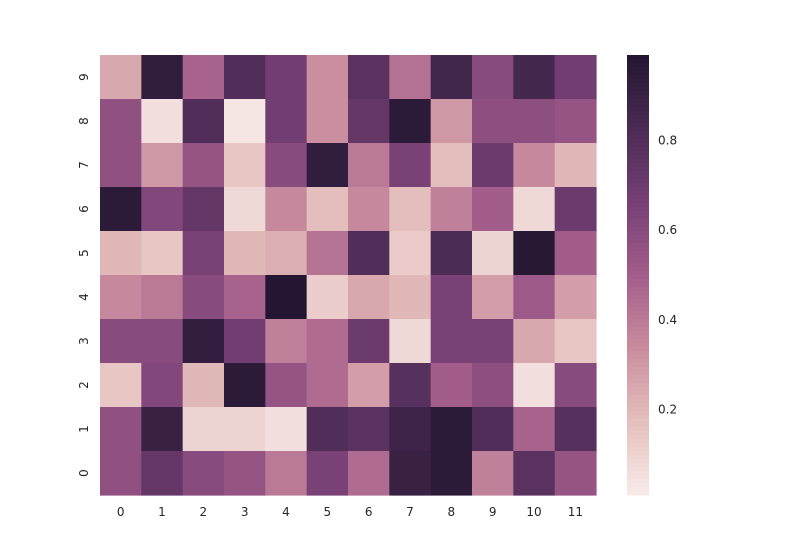 Image resolution: width=800 pixels, height=550 pixels. Describe the element at coordinates (350, 512) in the screenshot. I see `x-axis-ticks: 0 1 2 3 4 5 6 7 8 9 10 11` at that location.